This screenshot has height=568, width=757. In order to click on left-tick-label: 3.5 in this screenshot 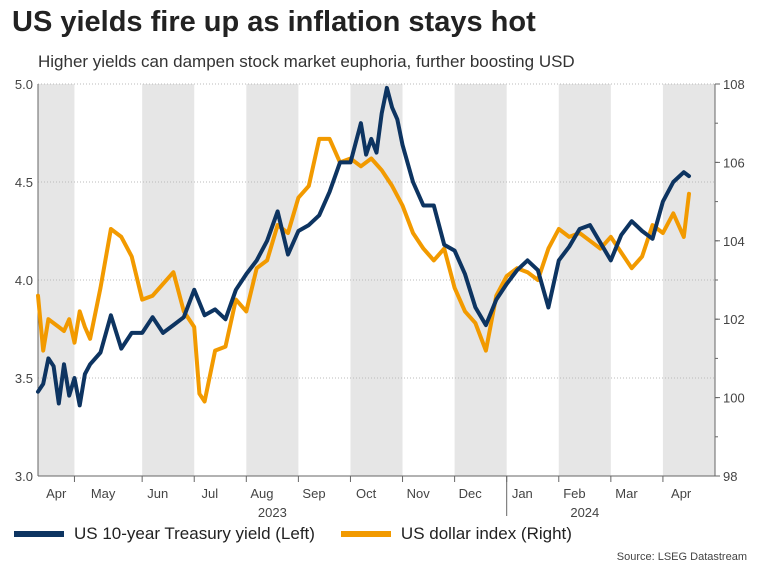, I will do `click(24, 378)`.